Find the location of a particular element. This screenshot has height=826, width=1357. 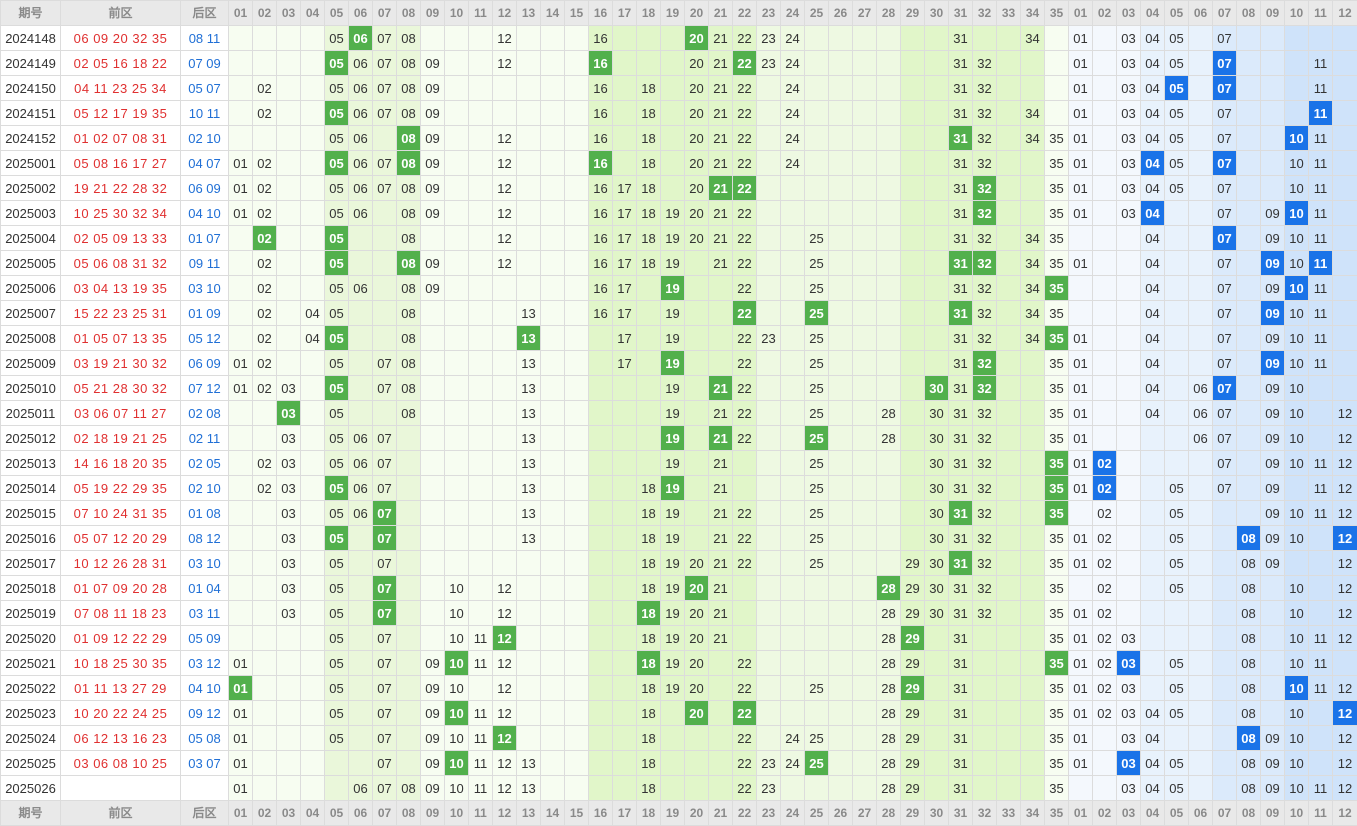

back-cell: 12 is located at coordinates (1344, 438).